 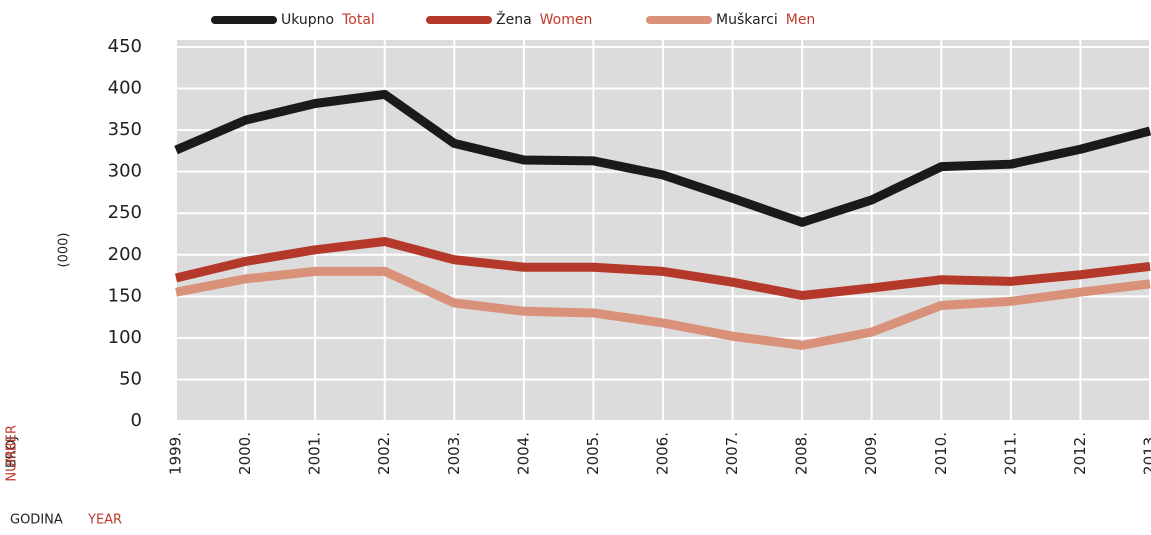 I want to click on legend-label: Žena, so click(x=514, y=19).